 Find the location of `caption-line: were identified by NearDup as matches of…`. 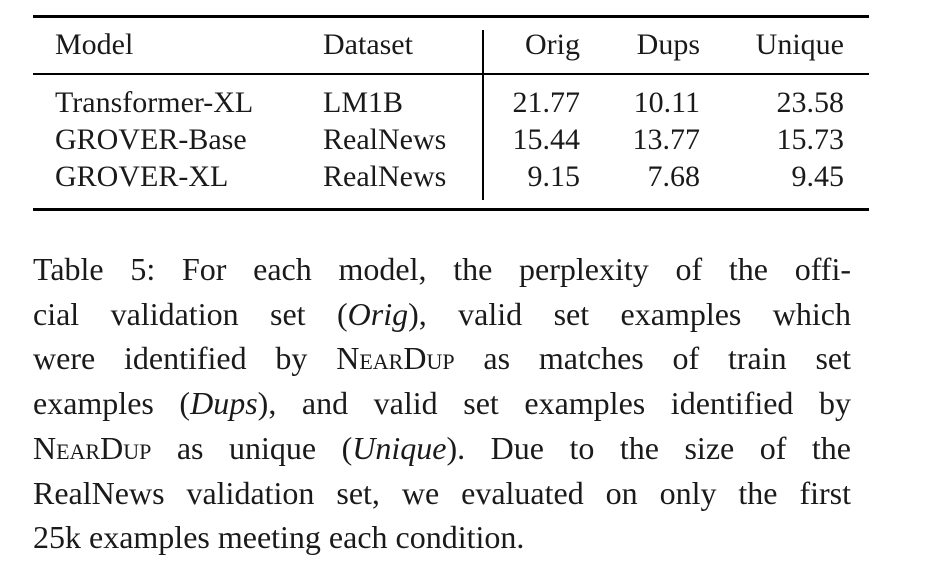

caption-line: were identified by NearDup as matches of… is located at coordinates (442, 358).